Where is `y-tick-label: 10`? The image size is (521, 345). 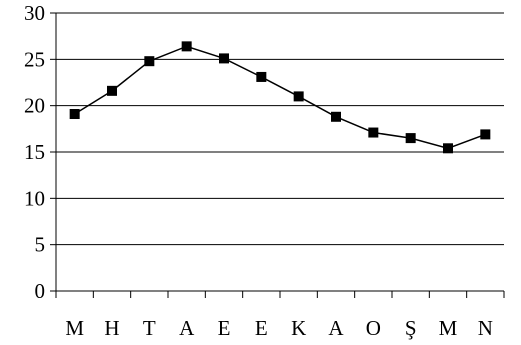 y-tick-label: 10 is located at coordinates (34, 198).